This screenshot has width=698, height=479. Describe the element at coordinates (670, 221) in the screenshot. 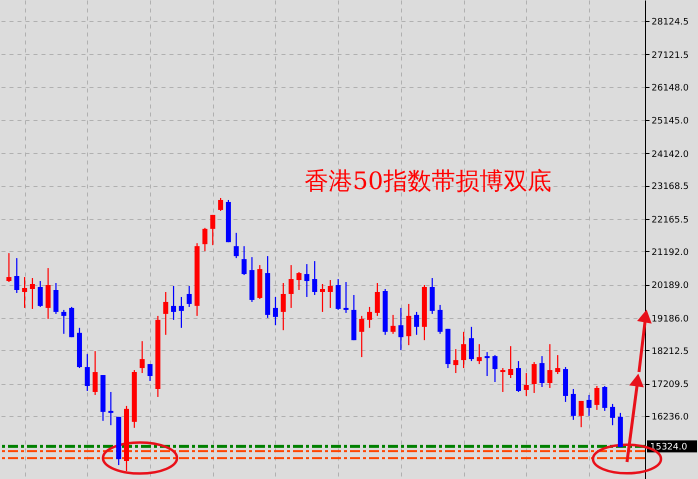

I see `y-tick-label: 22165.5` at that location.